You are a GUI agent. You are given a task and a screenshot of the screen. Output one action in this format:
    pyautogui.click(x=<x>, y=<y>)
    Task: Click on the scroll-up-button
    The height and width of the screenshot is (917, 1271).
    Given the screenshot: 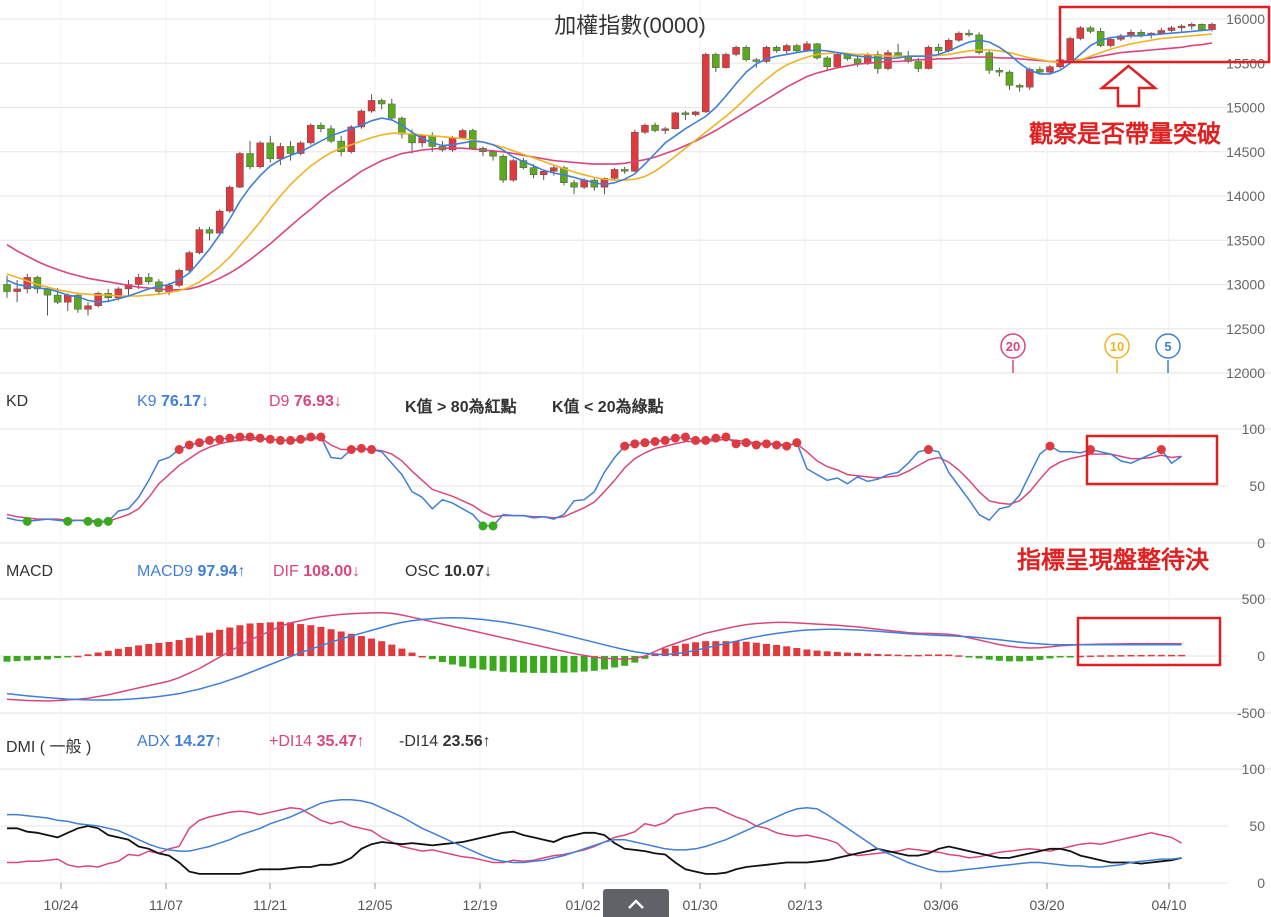 What is the action you would take?
    pyautogui.click(x=636, y=903)
    